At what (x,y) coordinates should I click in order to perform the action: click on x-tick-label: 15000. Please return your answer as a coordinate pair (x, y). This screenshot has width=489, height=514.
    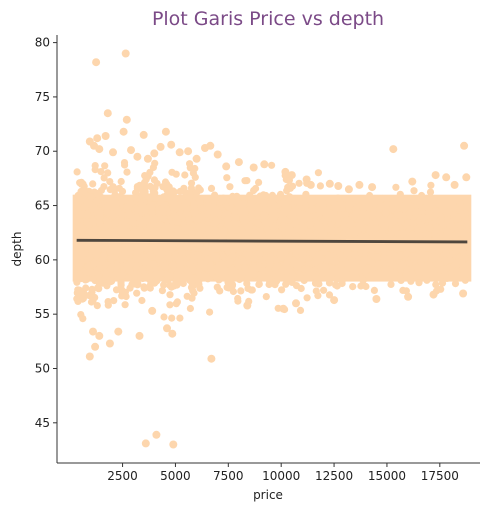
    Looking at the image, I should click on (387, 476).